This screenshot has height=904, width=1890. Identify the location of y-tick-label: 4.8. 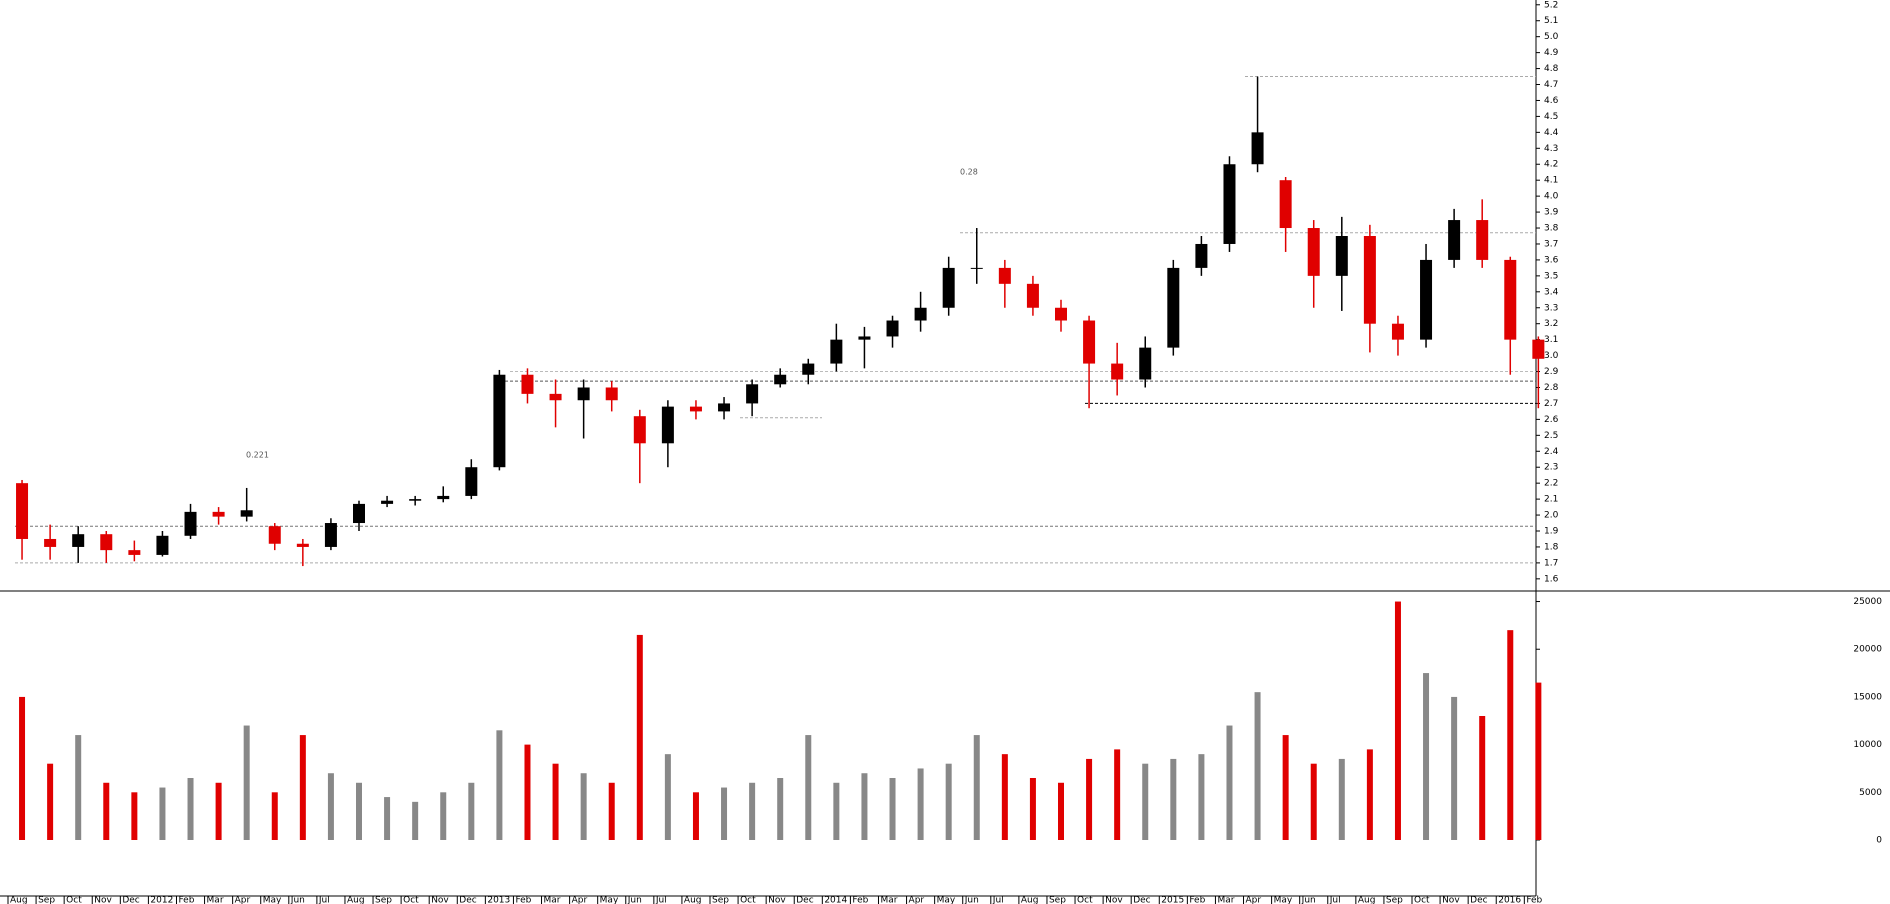
(1551, 69).